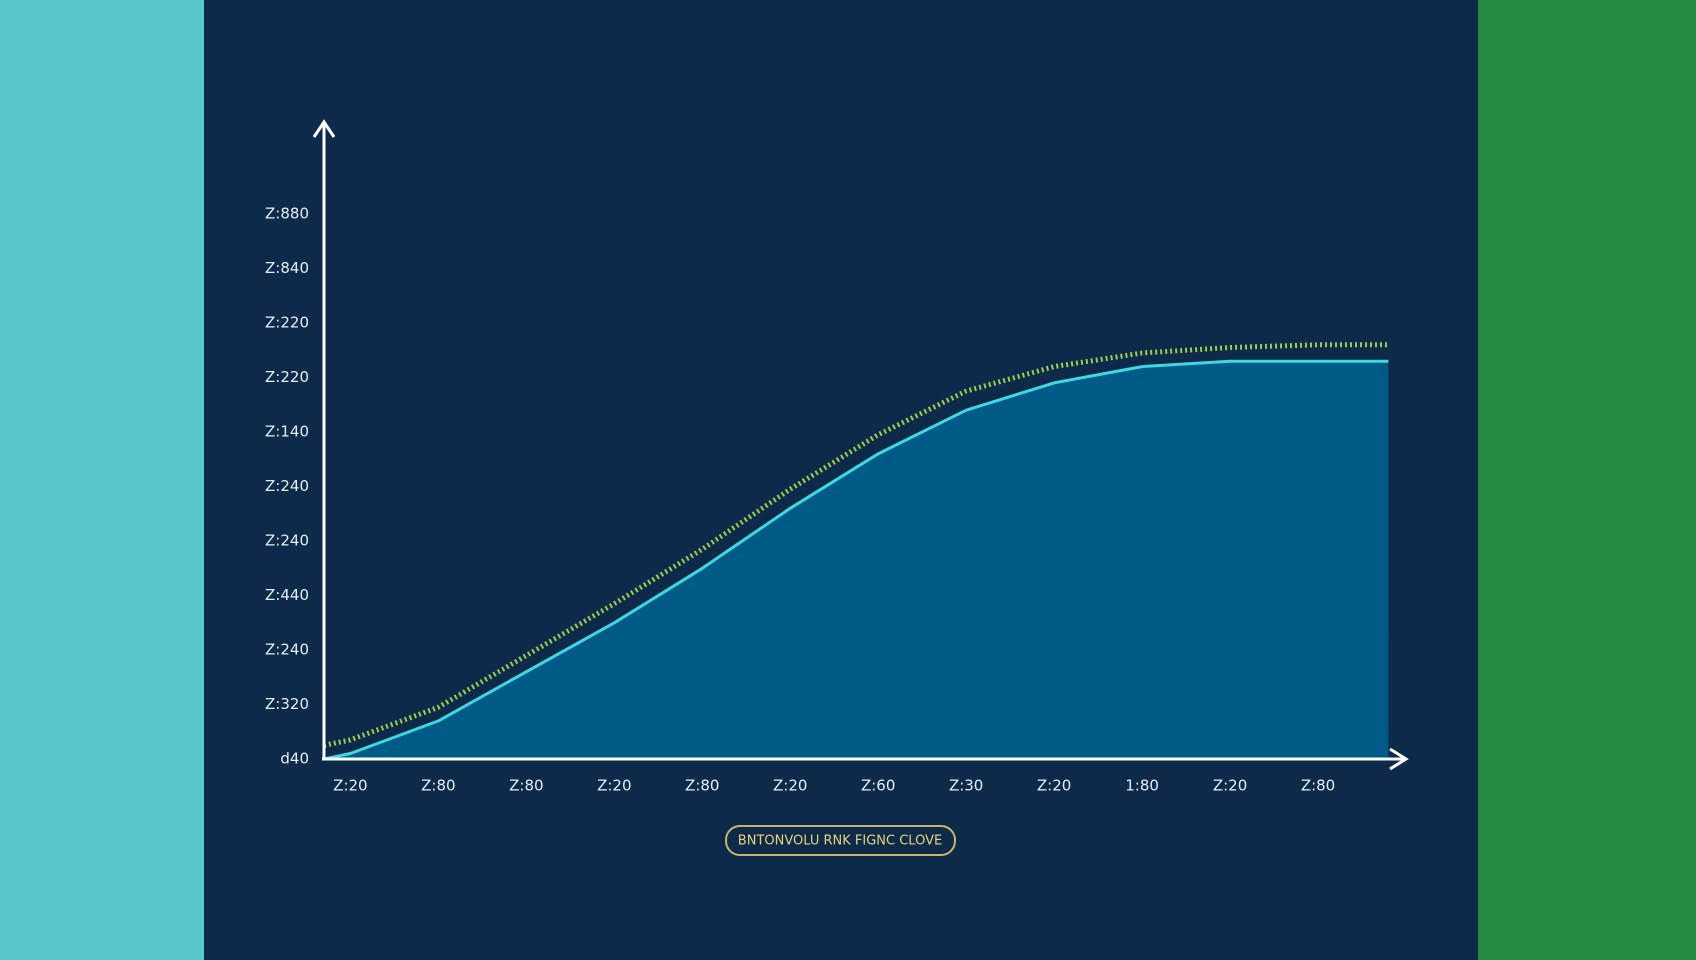 This screenshot has height=960, width=1696. Describe the element at coordinates (287, 268) in the screenshot. I see `y-tick-label: Z:840` at that location.